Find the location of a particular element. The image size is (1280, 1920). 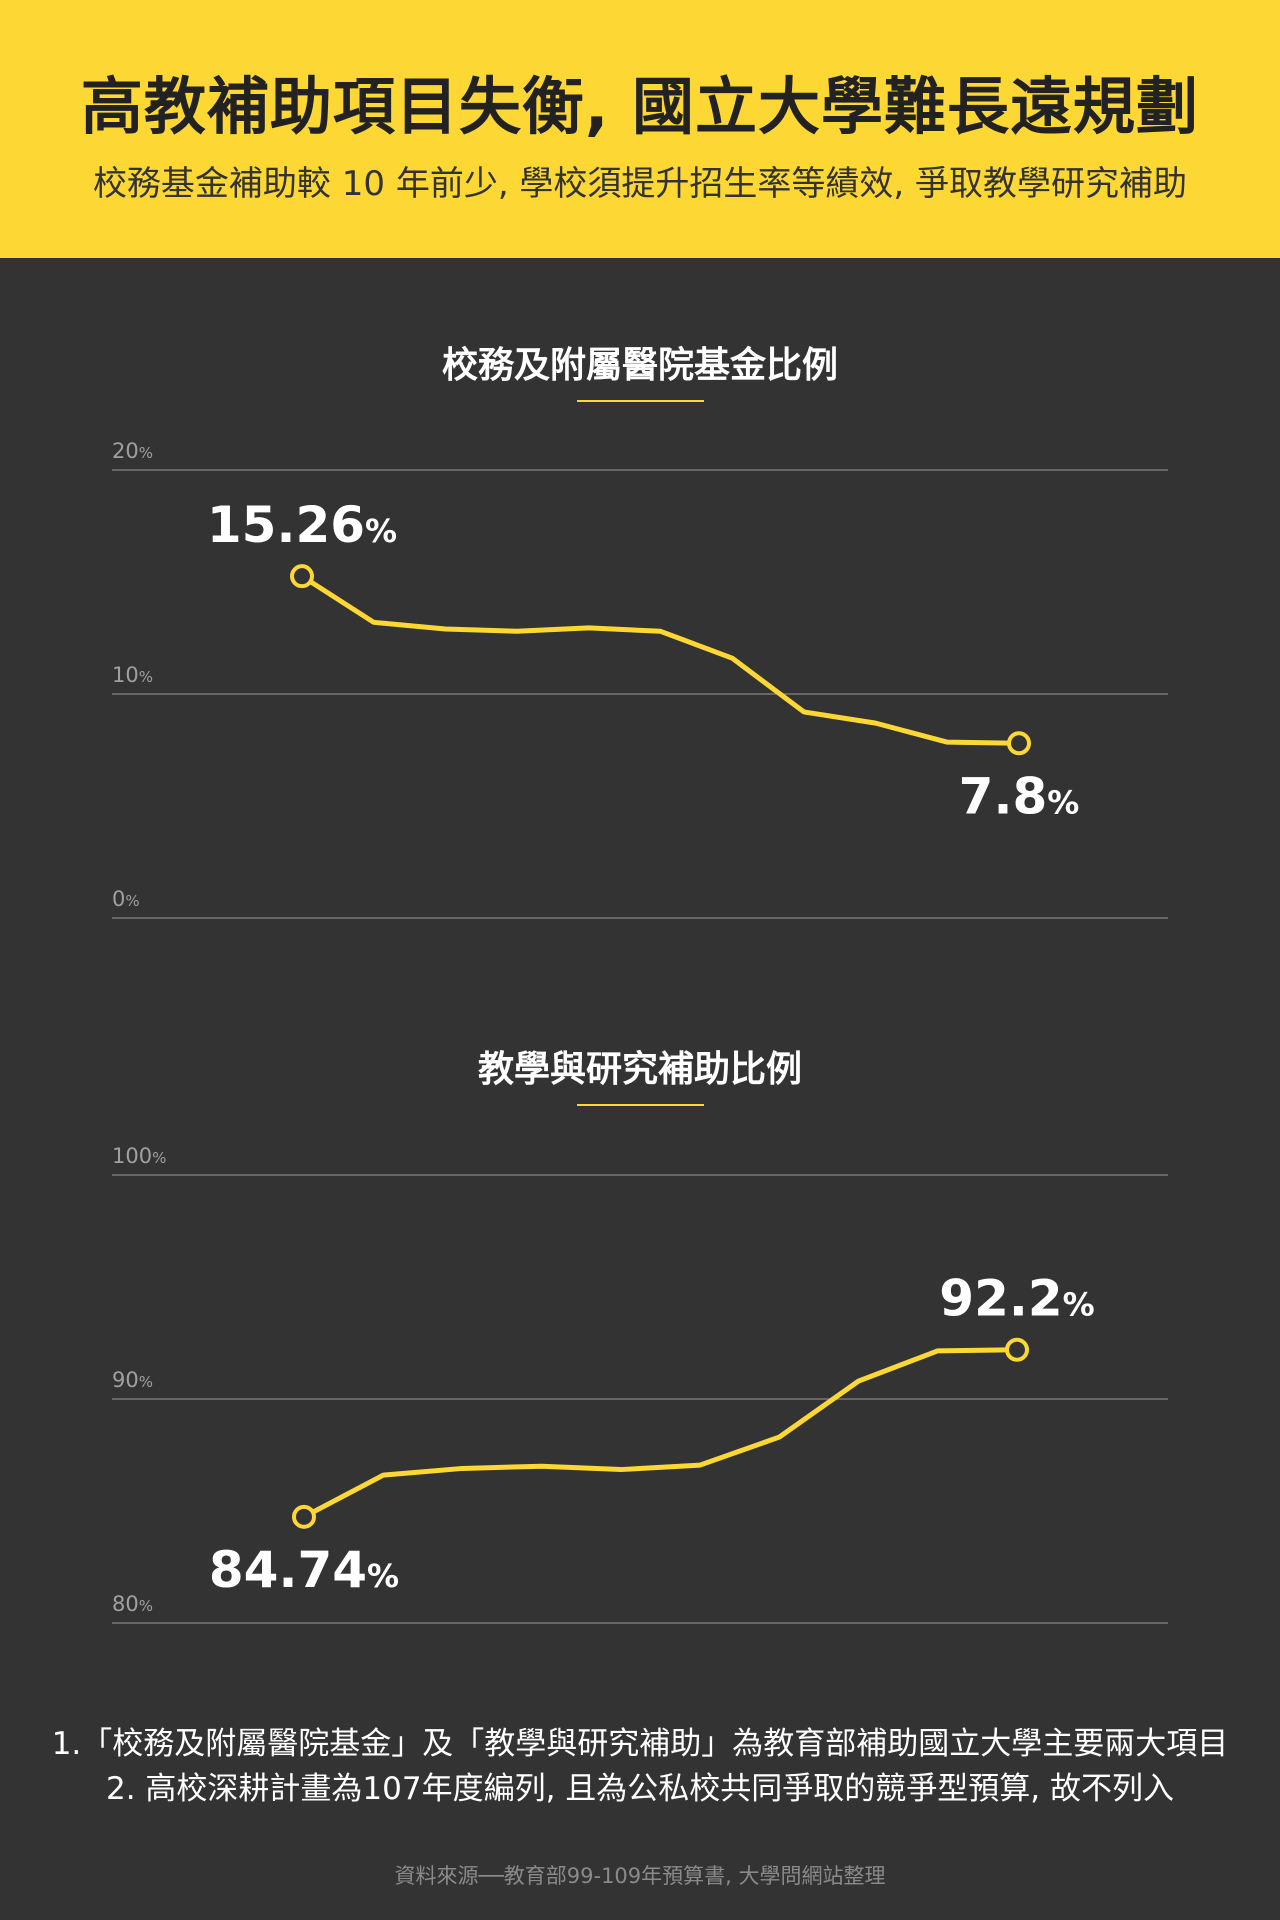

start-value-label: 15.26% is located at coordinates (302, 525).